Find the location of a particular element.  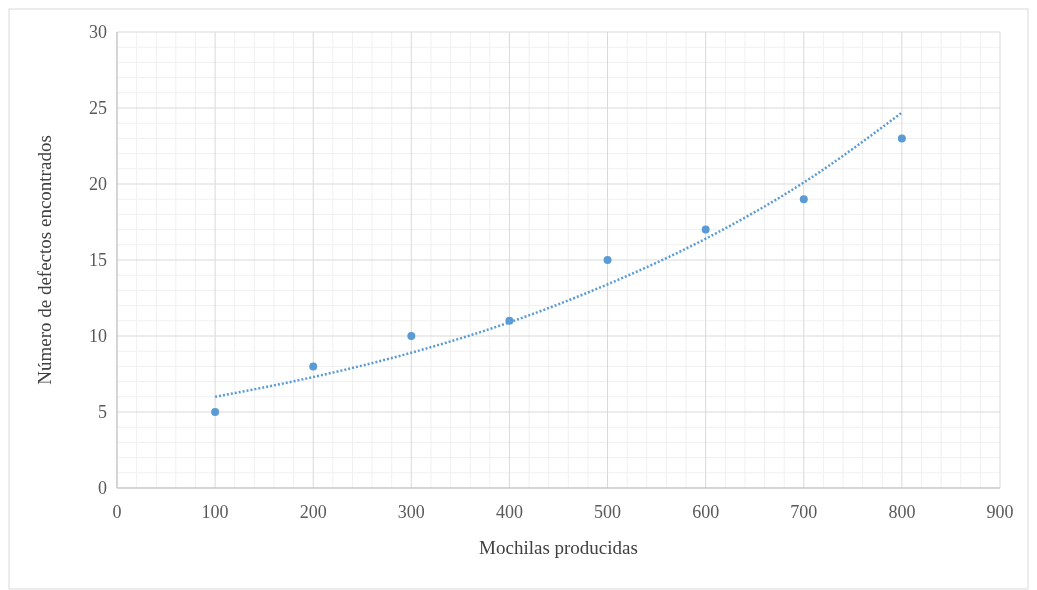

x-axis-title: Mochilas producidas is located at coordinates (558, 547).